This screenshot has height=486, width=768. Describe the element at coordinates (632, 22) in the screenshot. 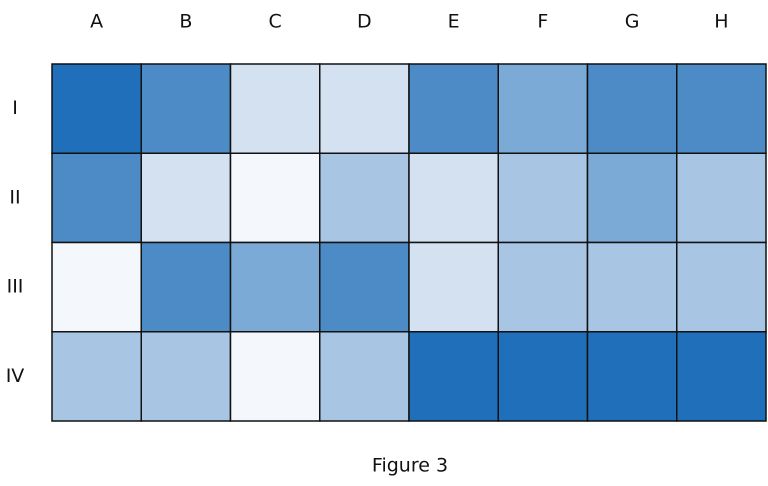

I see `x-tick-label: G` at that location.